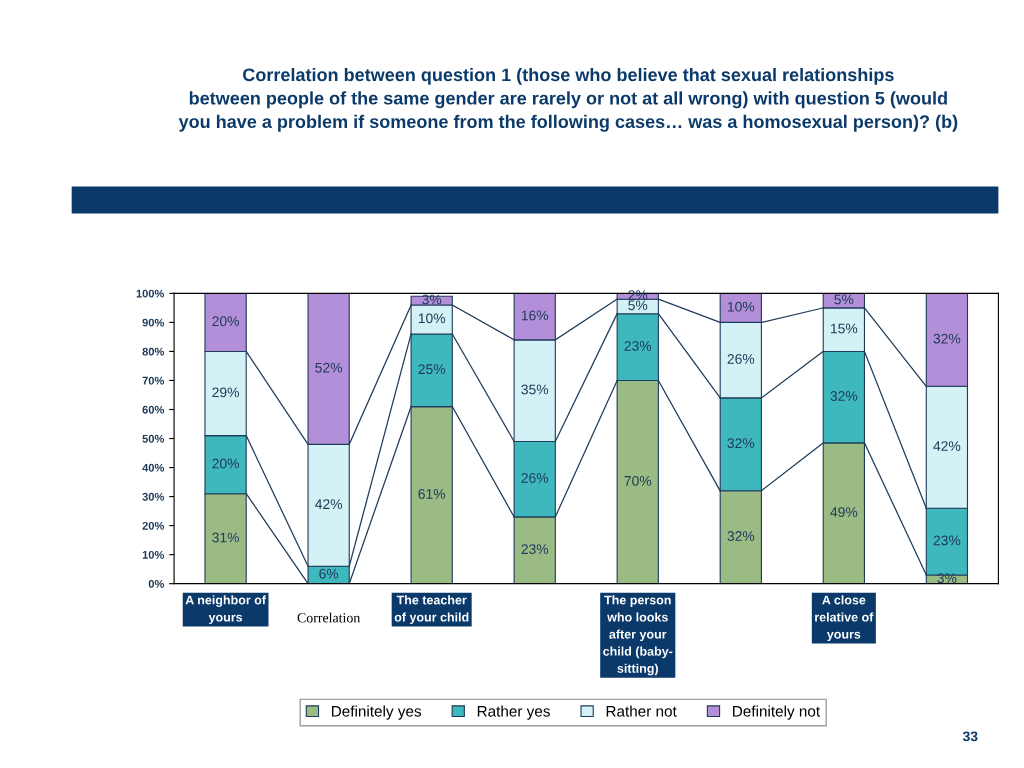 The height and width of the screenshot is (768, 1024). Describe the element at coordinates (638, 480) in the screenshot. I see `data-label: 70%` at that location.